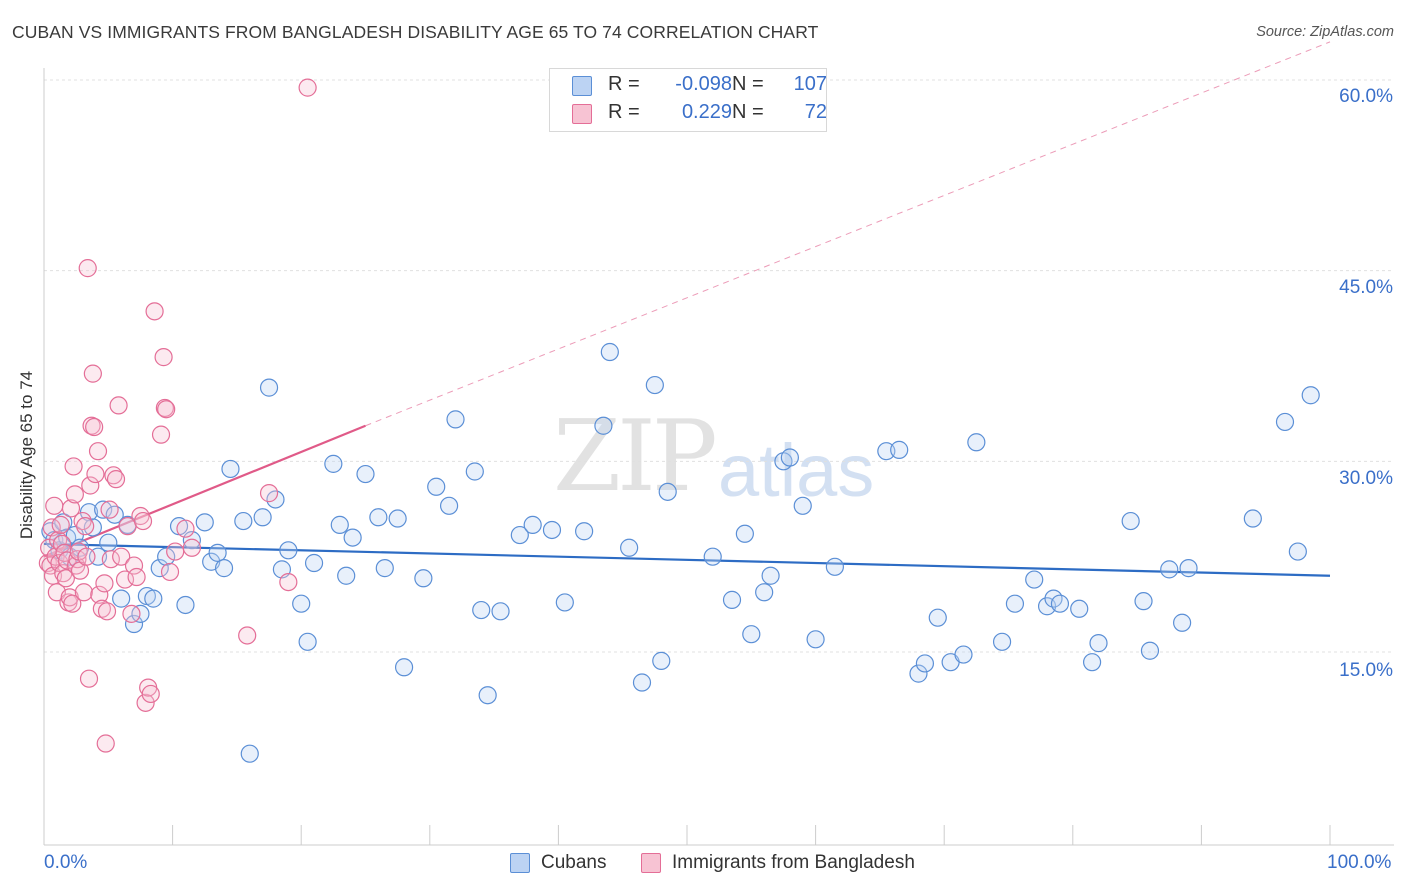 This screenshot has height=892, width=1406. What do you see at coordinates (793, 862) in the screenshot?
I see `legend-label-bangladesh: Immigrants from Bangladesh` at bounding box center [793, 862].